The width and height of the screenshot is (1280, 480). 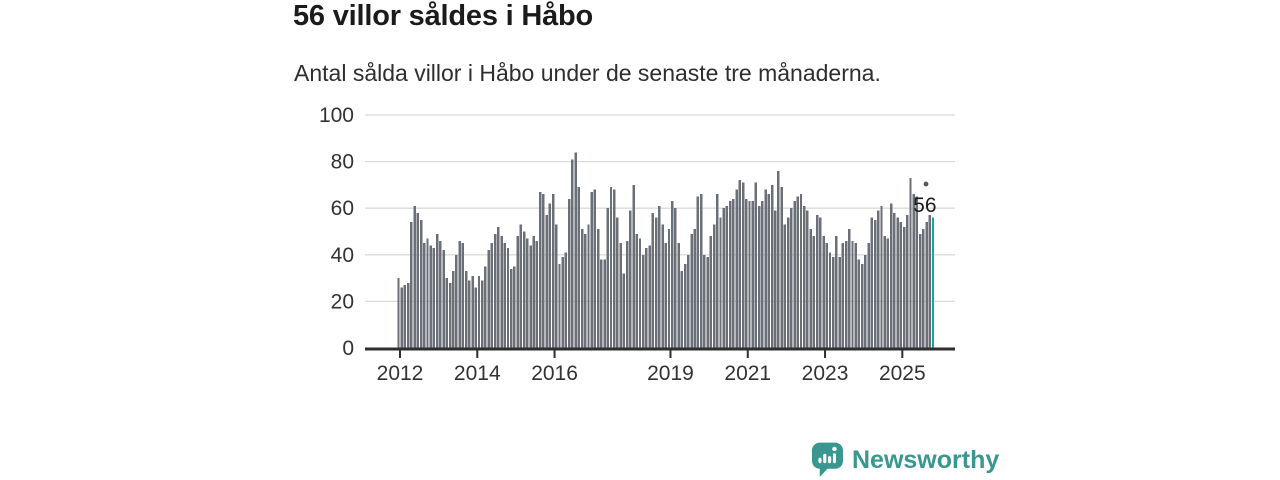 What do you see at coordinates (924, 205) in the screenshot?
I see `svg-text: 56` at bounding box center [924, 205].